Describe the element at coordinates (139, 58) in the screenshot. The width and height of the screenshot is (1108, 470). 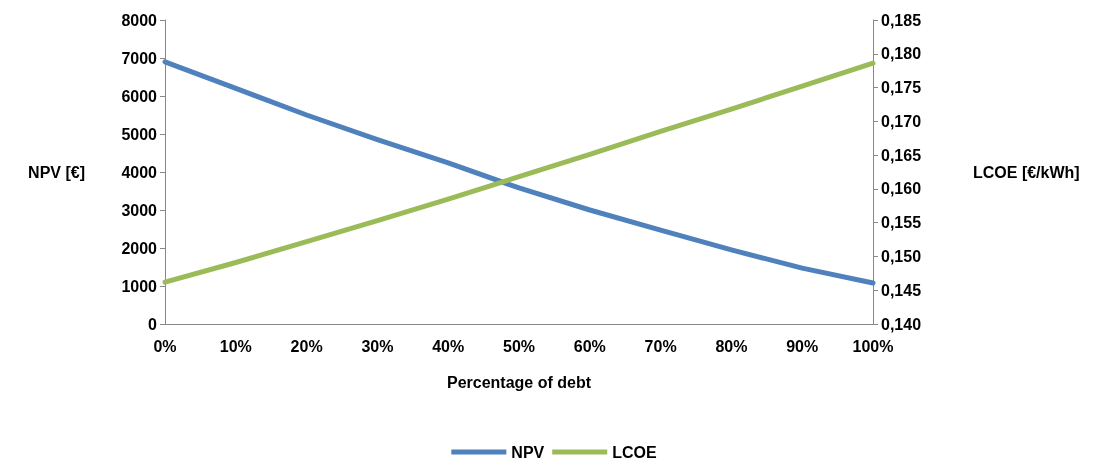
I see `y-tick-label: 7000` at that location.